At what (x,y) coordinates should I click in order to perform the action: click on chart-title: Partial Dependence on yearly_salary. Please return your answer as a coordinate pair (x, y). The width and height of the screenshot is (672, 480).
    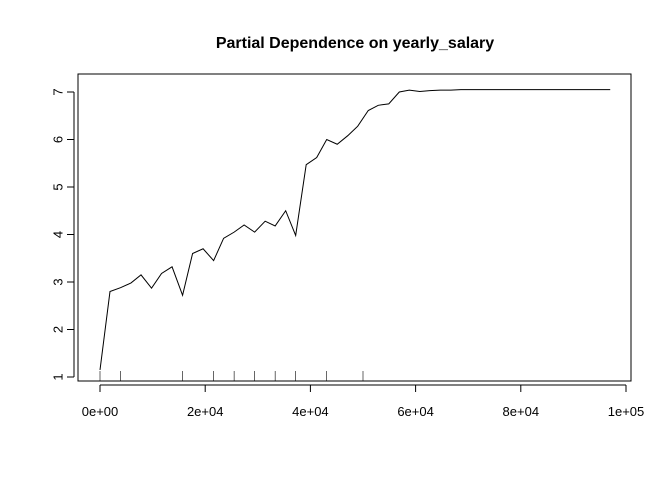
    Looking at the image, I should click on (355, 43).